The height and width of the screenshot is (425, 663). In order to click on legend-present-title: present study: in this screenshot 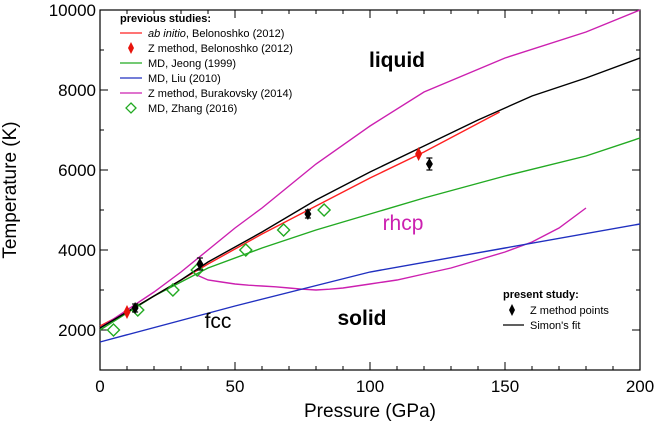, I will do `click(541, 295)`.